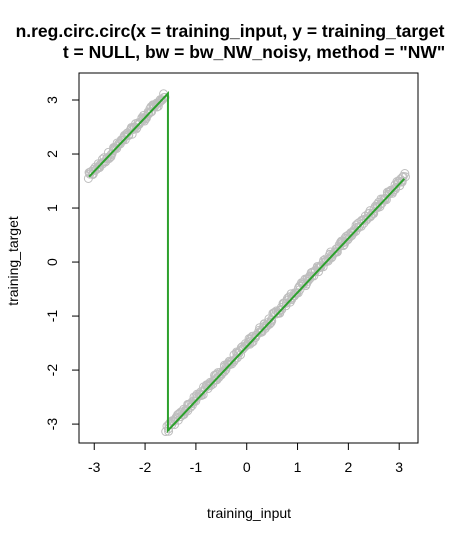 The width and height of the screenshot is (460, 543). What do you see at coordinates (52, 154) in the screenshot?
I see `y-tick-label: 2` at bounding box center [52, 154].